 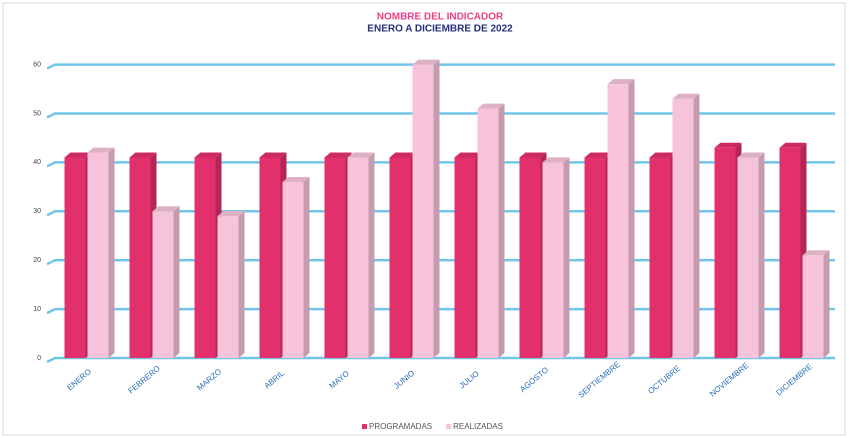 I want to click on y-tick-label: 60, so click(x=37, y=64).